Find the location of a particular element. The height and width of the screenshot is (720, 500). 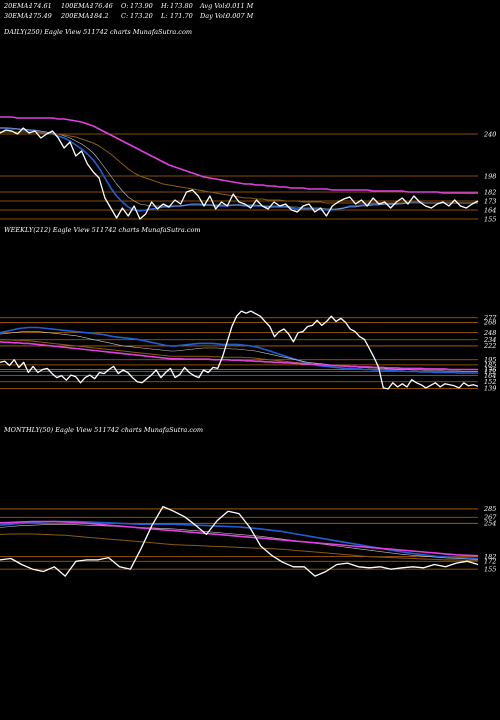

stat-30ema-label: 30EMA: is located at coordinates (17, 16).